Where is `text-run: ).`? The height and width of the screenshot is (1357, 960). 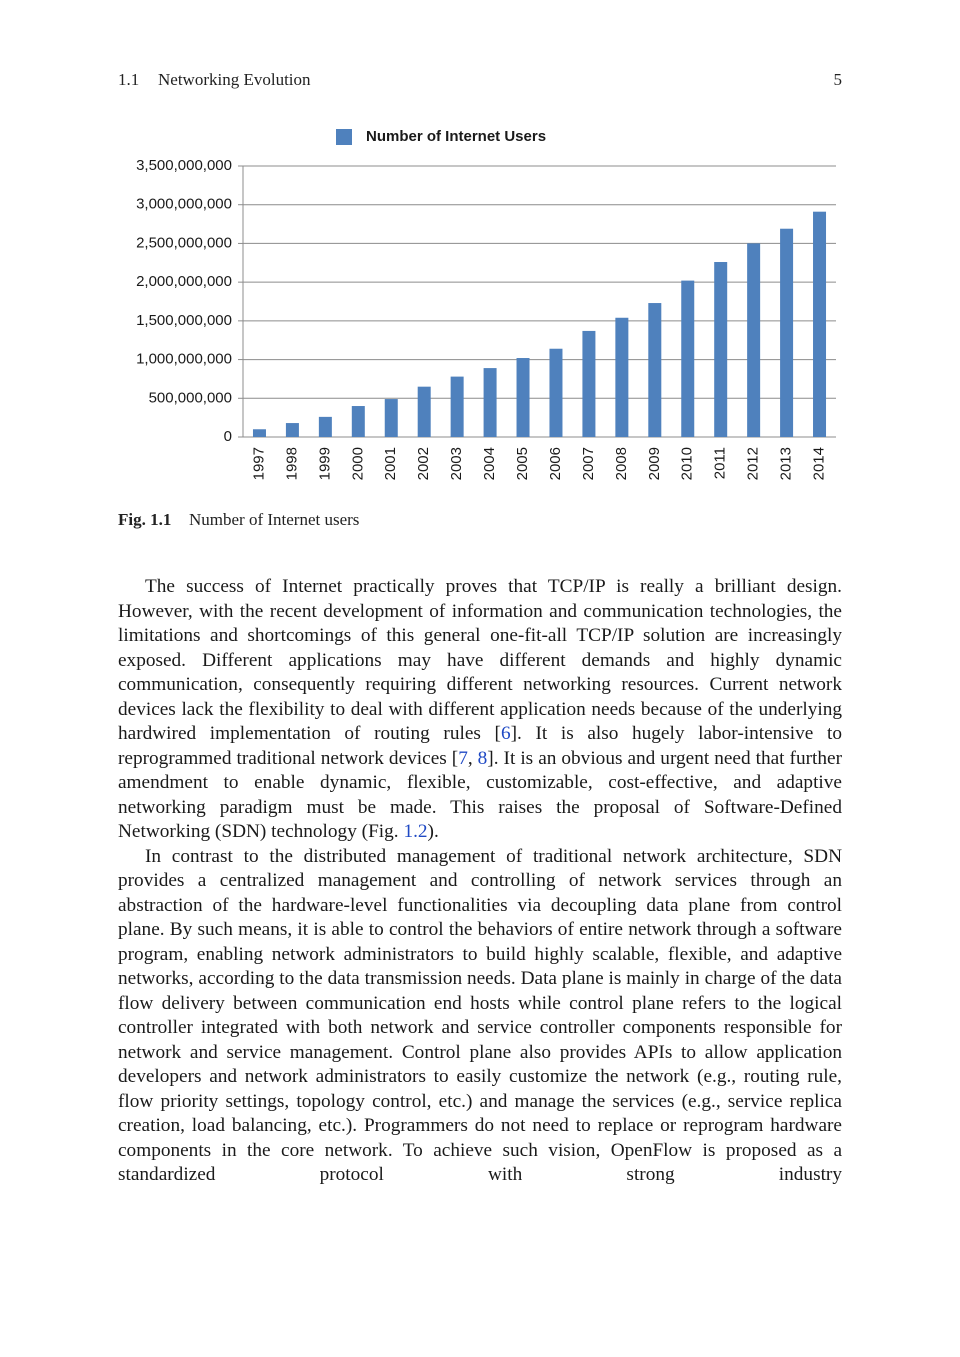 text-run: ). is located at coordinates (433, 831).